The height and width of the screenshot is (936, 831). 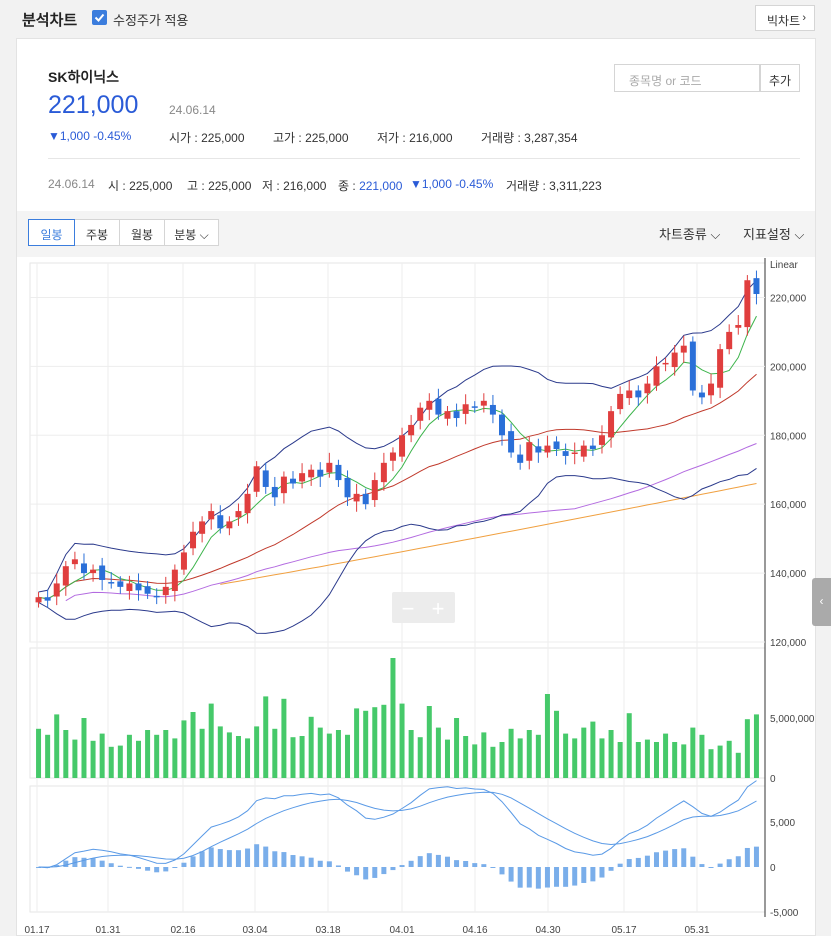 I want to click on check-icon, so click(x=99, y=17).